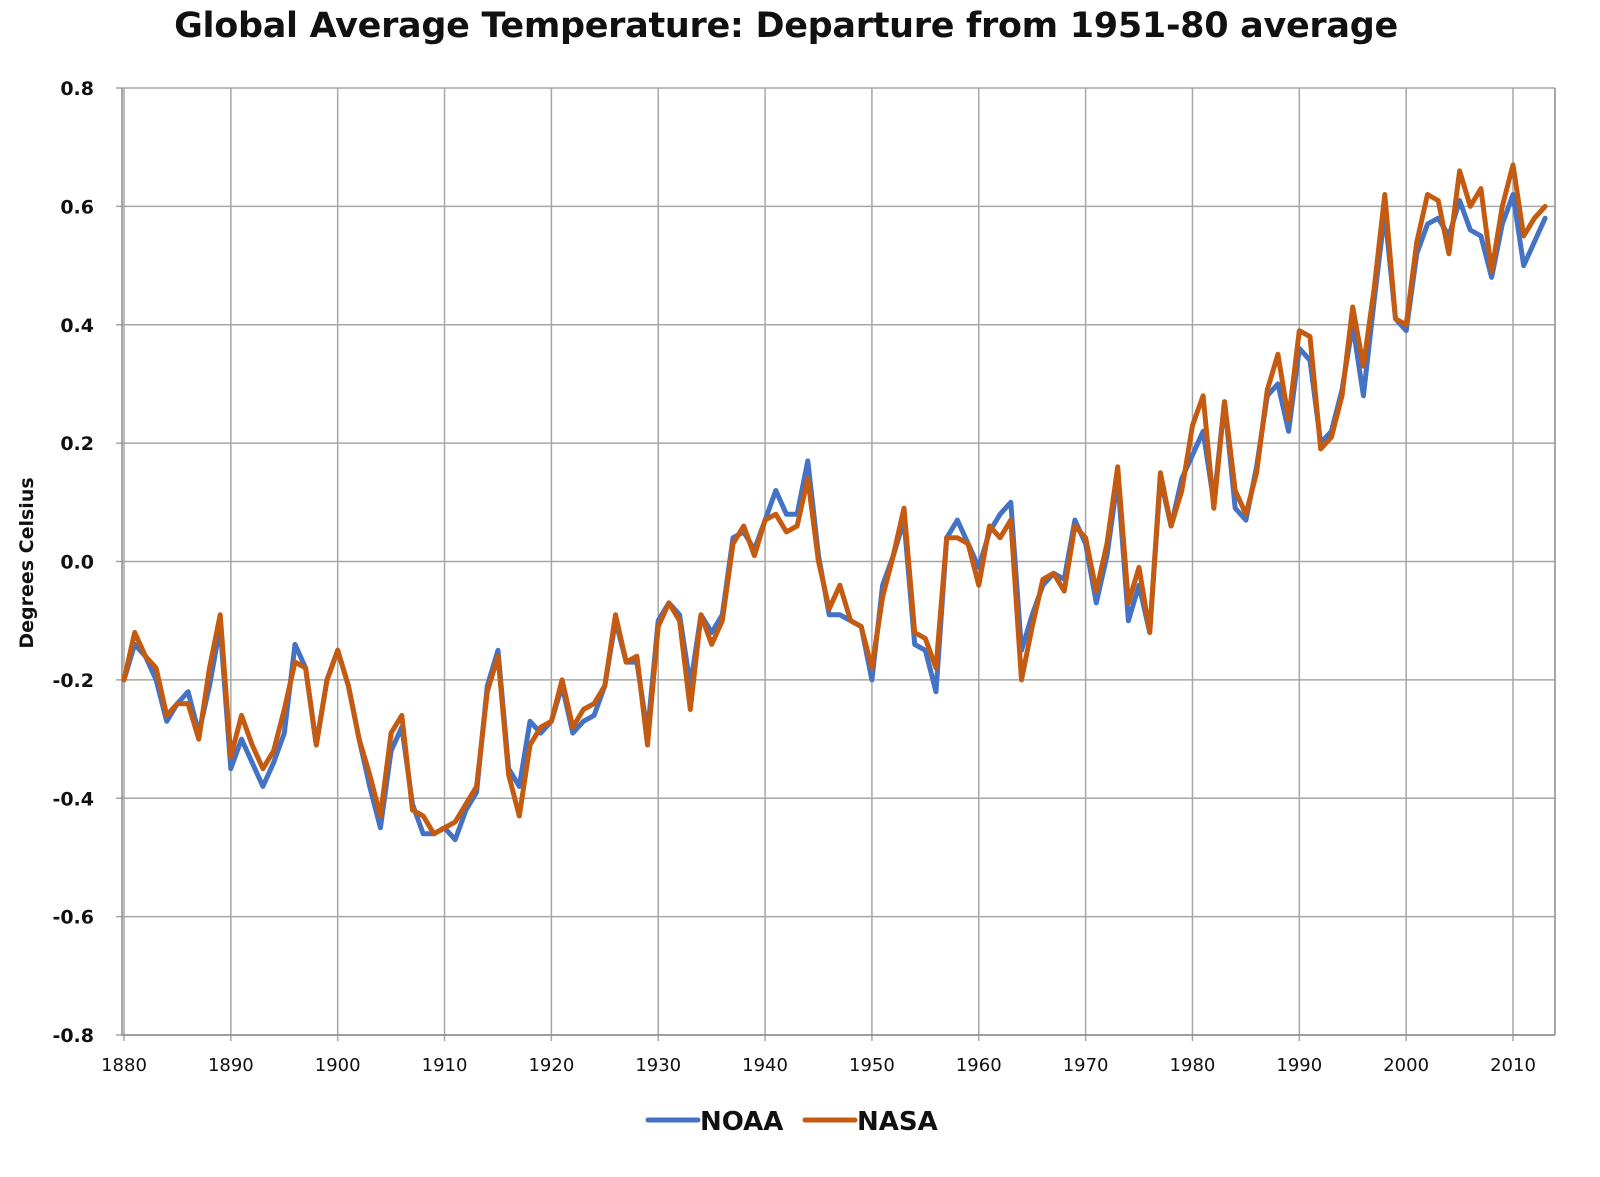 This screenshot has width=1600, height=1177. I want to click on x-tick-label: 2000, so click(1406, 1065).